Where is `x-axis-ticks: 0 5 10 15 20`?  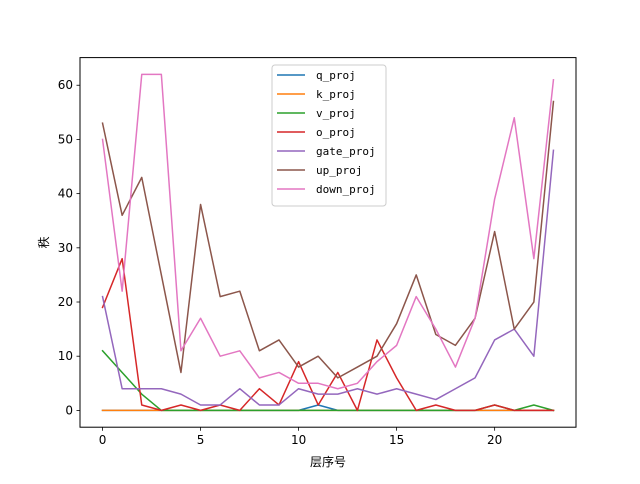
x-axis-ticks: 0 5 10 15 20 is located at coordinates (300, 437).